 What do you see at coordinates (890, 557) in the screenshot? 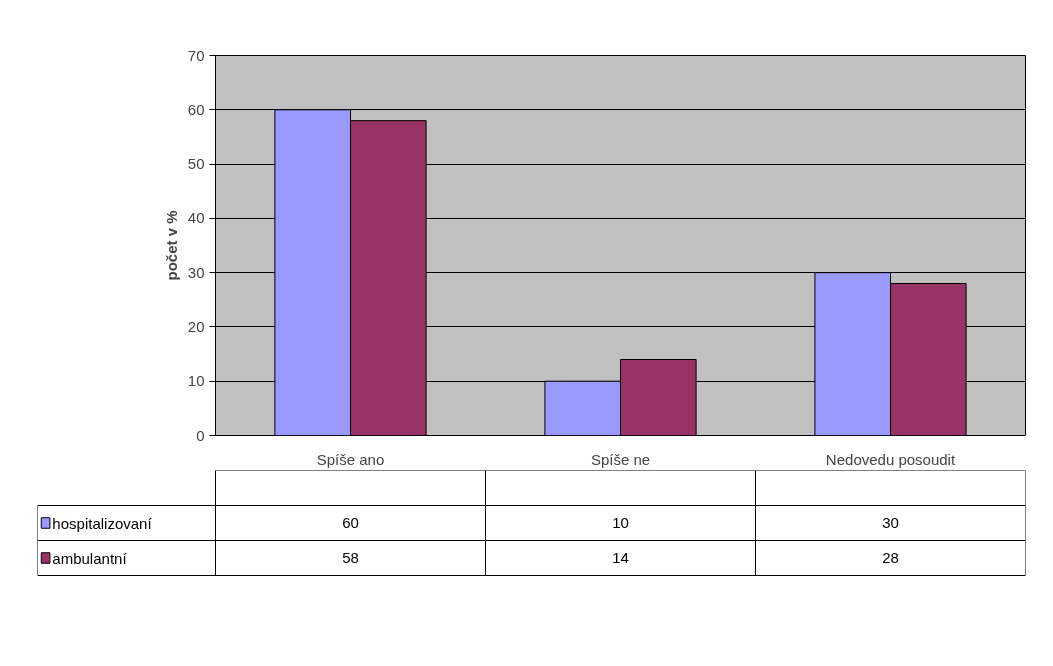
I see `data-label: 28` at bounding box center [890, 557].